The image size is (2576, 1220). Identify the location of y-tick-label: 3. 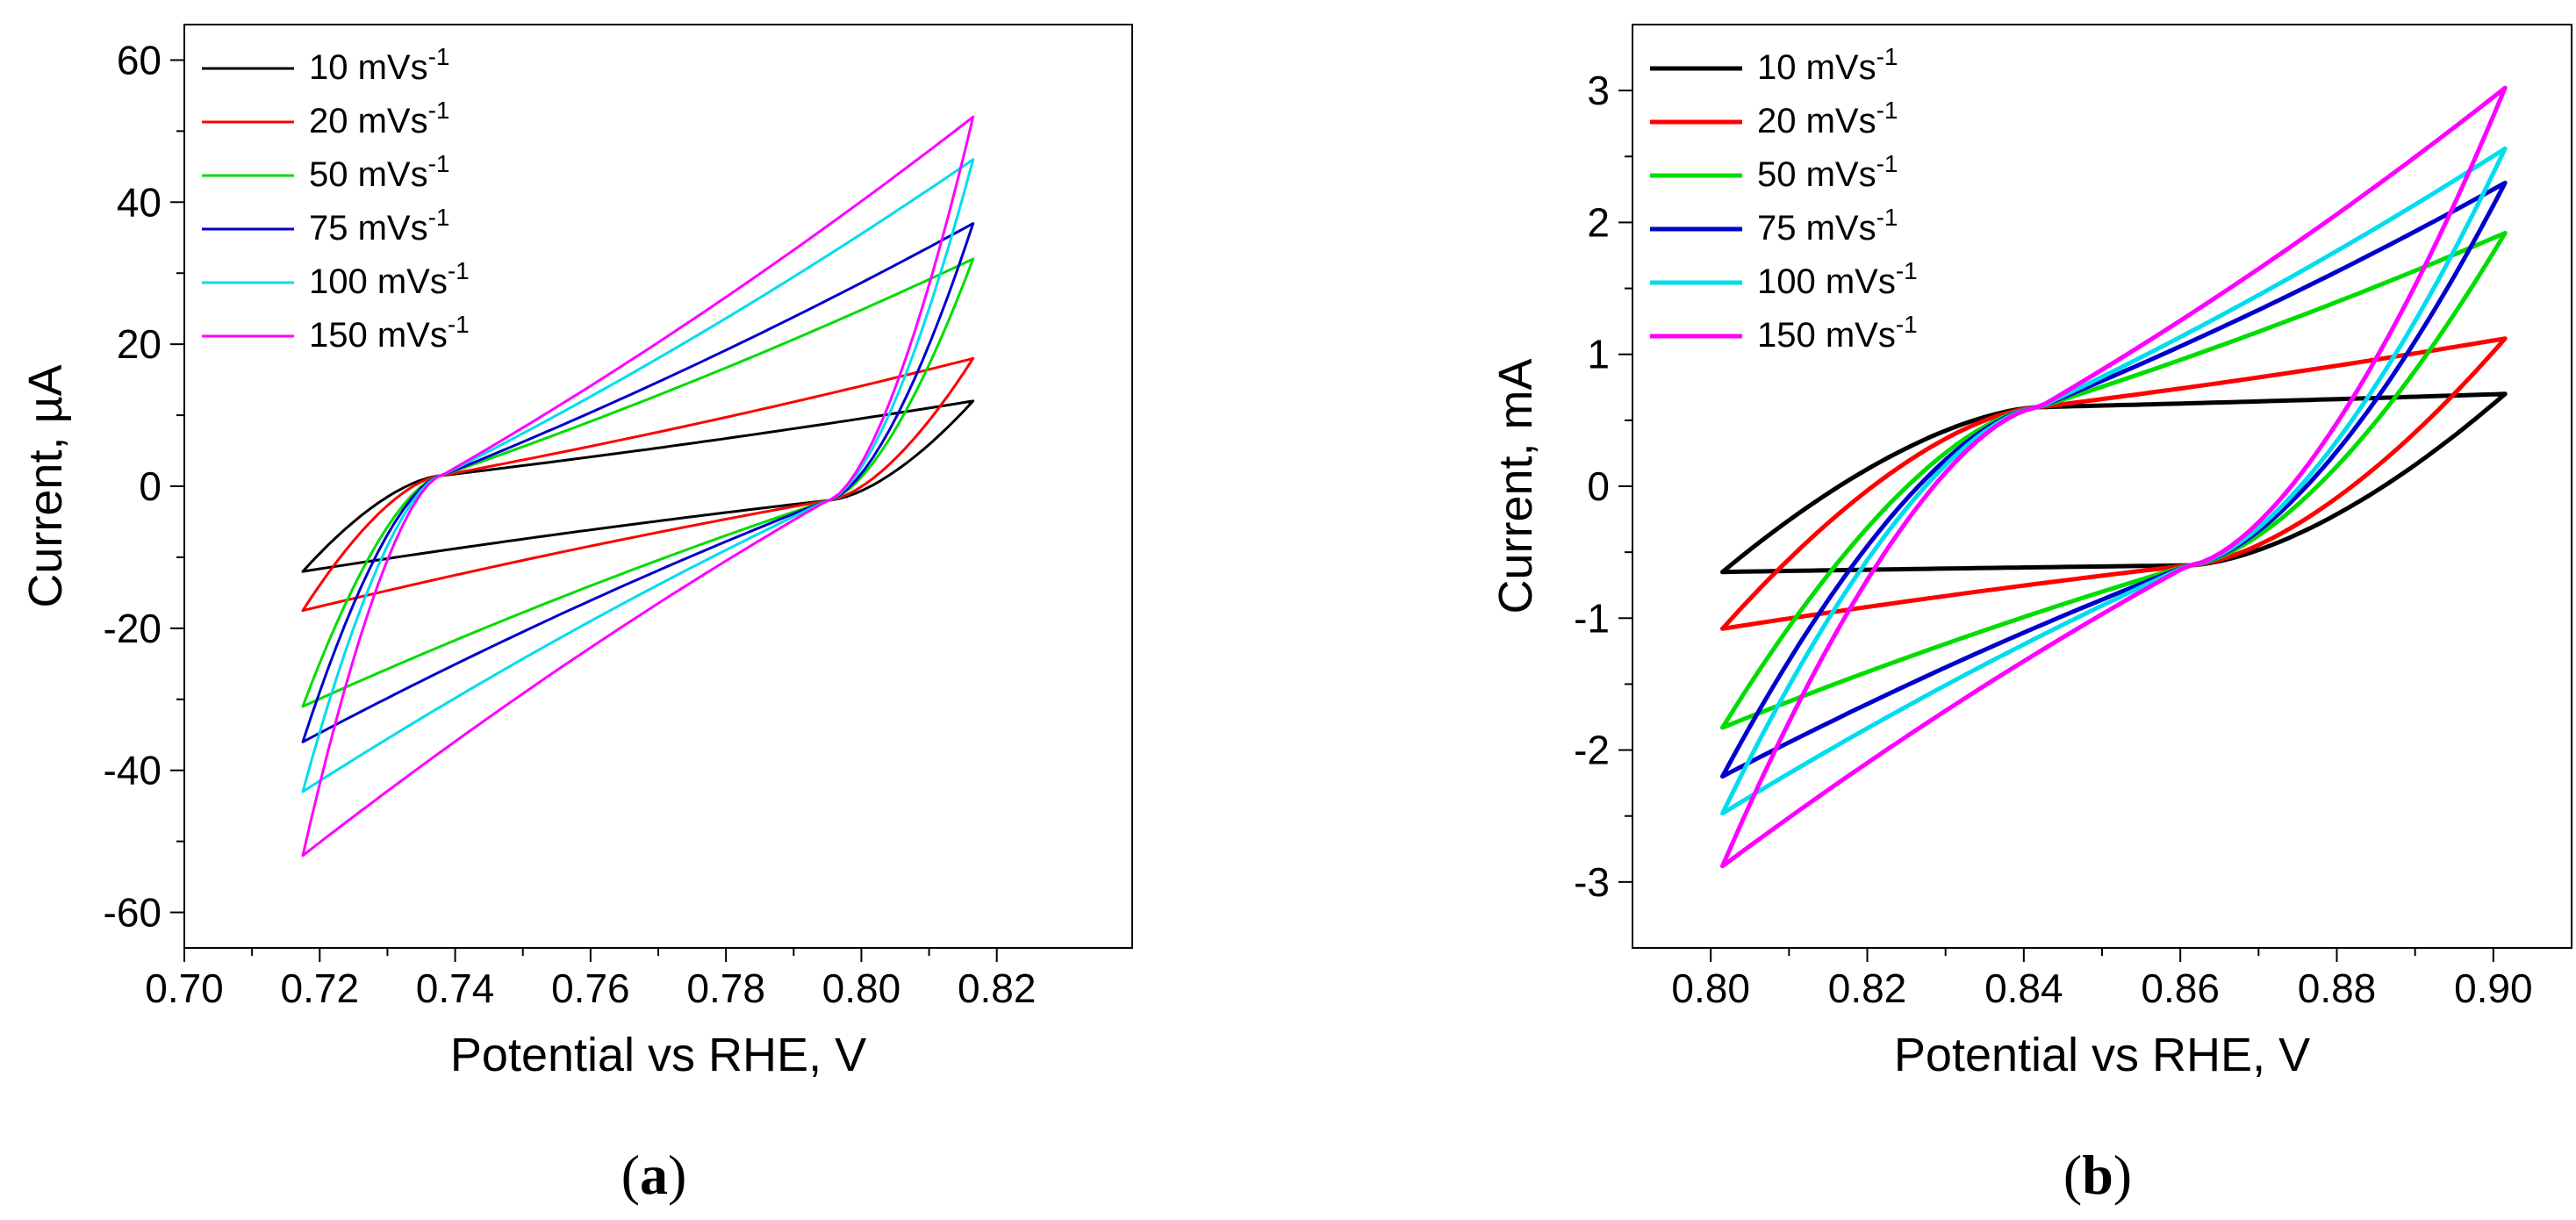
(1598, 90).